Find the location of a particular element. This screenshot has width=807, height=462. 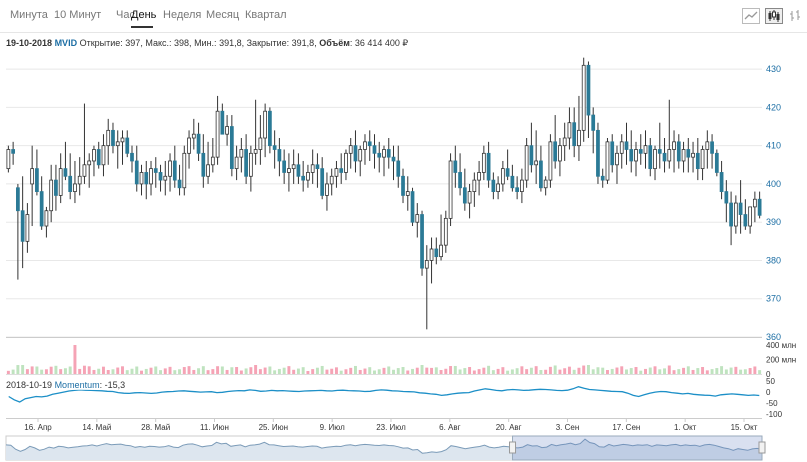

tab-hour: Час is located at coordinates (125, 15).